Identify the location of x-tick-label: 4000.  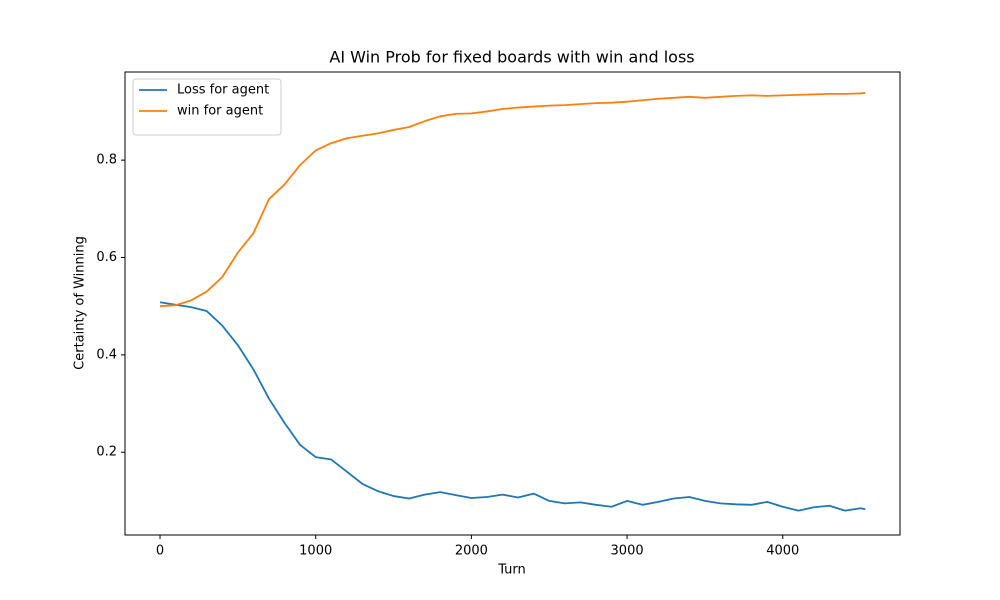
(782, 551).